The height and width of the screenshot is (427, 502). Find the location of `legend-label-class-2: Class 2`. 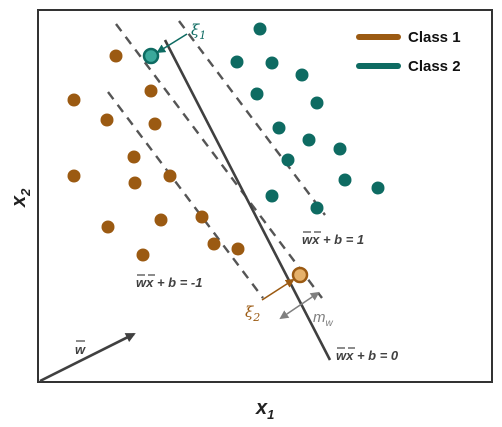

legend-label-class-2: Class 2 is located at coordinates (434, 66).